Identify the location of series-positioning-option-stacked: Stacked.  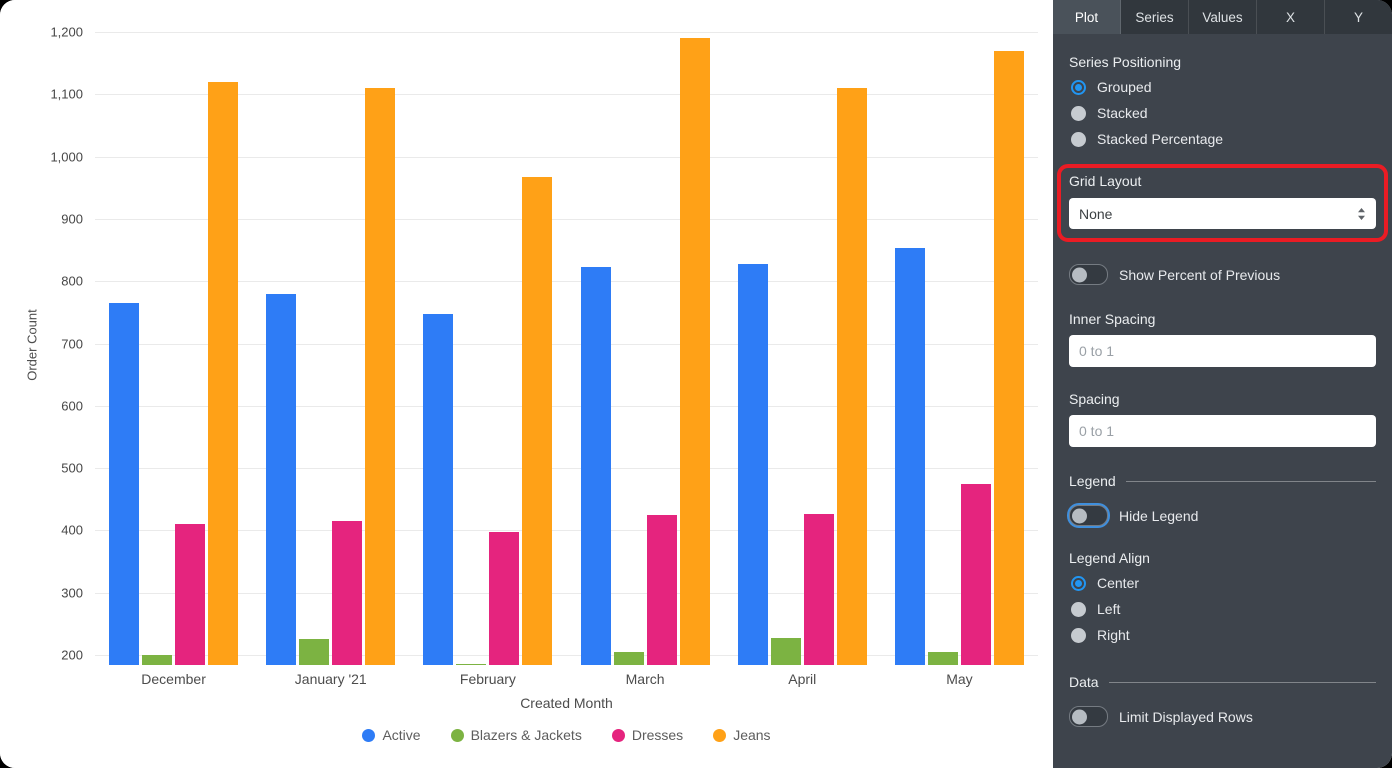
(1222, 113).